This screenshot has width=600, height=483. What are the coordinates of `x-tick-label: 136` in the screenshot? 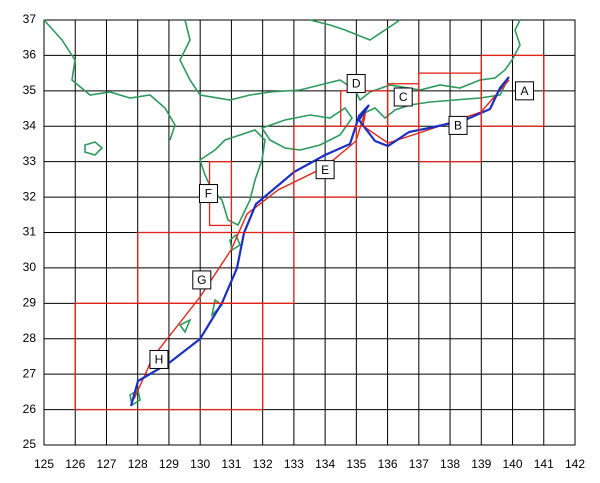 It's located at (388, 464).